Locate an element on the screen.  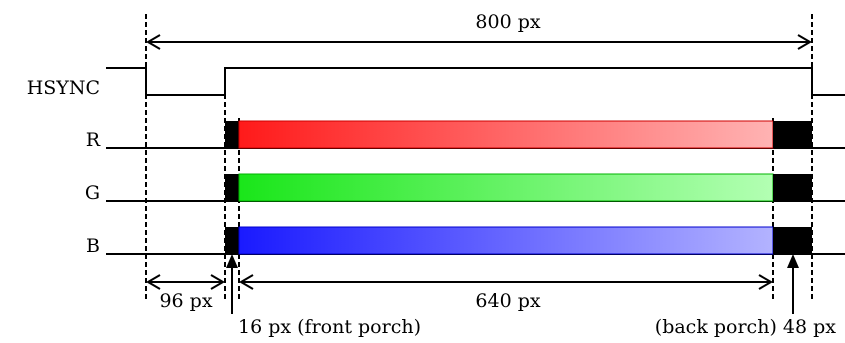
hsync-signal-label: HSYNC is located at coordinates (63, 88).